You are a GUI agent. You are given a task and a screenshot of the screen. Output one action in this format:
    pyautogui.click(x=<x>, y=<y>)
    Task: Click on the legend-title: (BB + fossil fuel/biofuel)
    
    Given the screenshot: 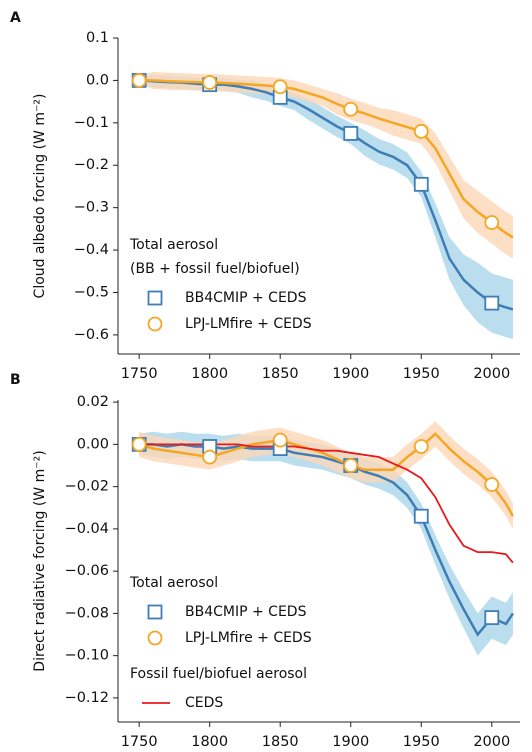 What is the action you would take?
    pyautogui.click(x=215, y=269)
    